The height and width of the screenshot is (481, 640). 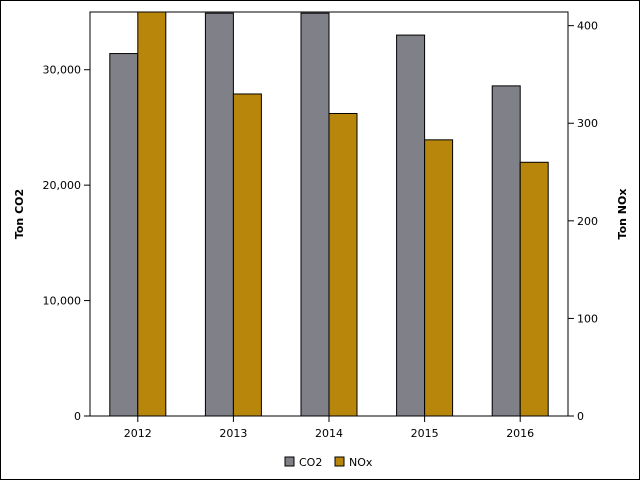 I want to click on bar-nox-2012, so click(x=152, y=214).